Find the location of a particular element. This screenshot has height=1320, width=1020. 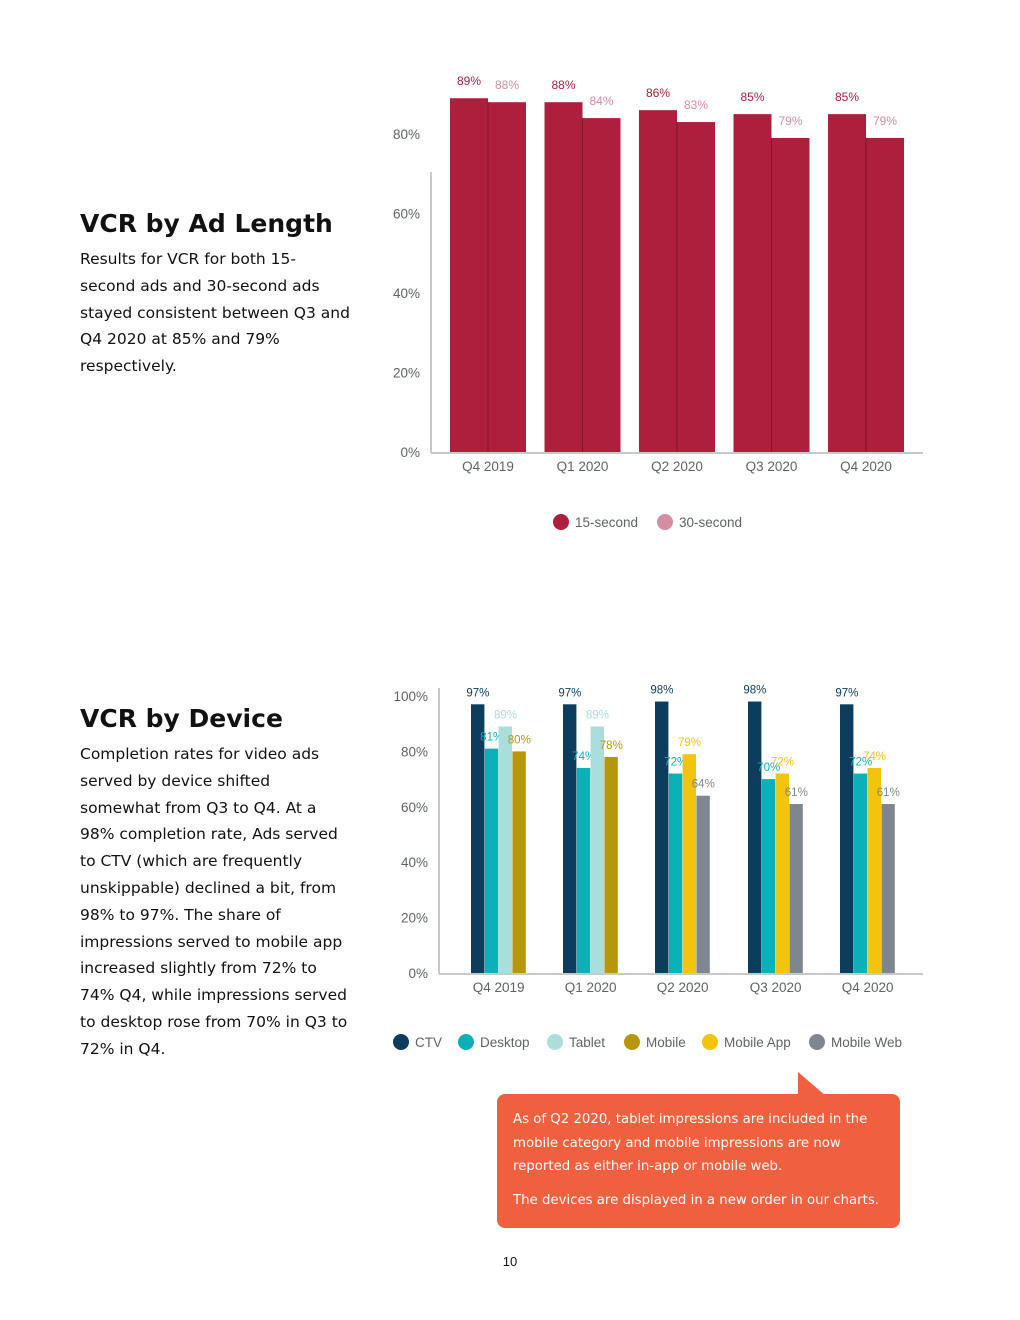

bar-mobile-web-q2-2020 is located at coordinates (703, 884).